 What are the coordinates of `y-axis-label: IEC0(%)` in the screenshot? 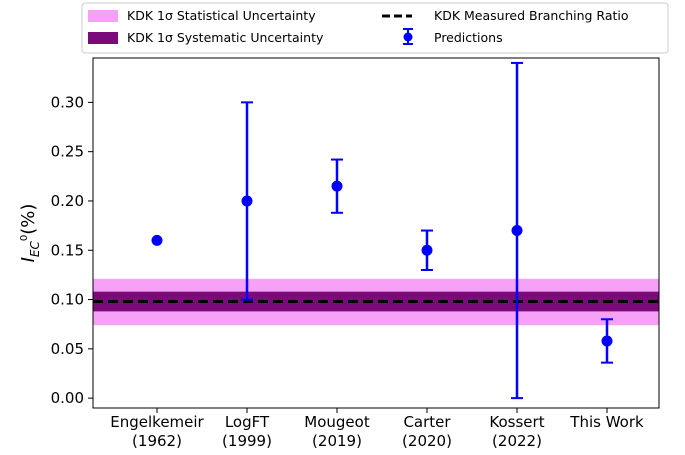 It's located at (30, 233).